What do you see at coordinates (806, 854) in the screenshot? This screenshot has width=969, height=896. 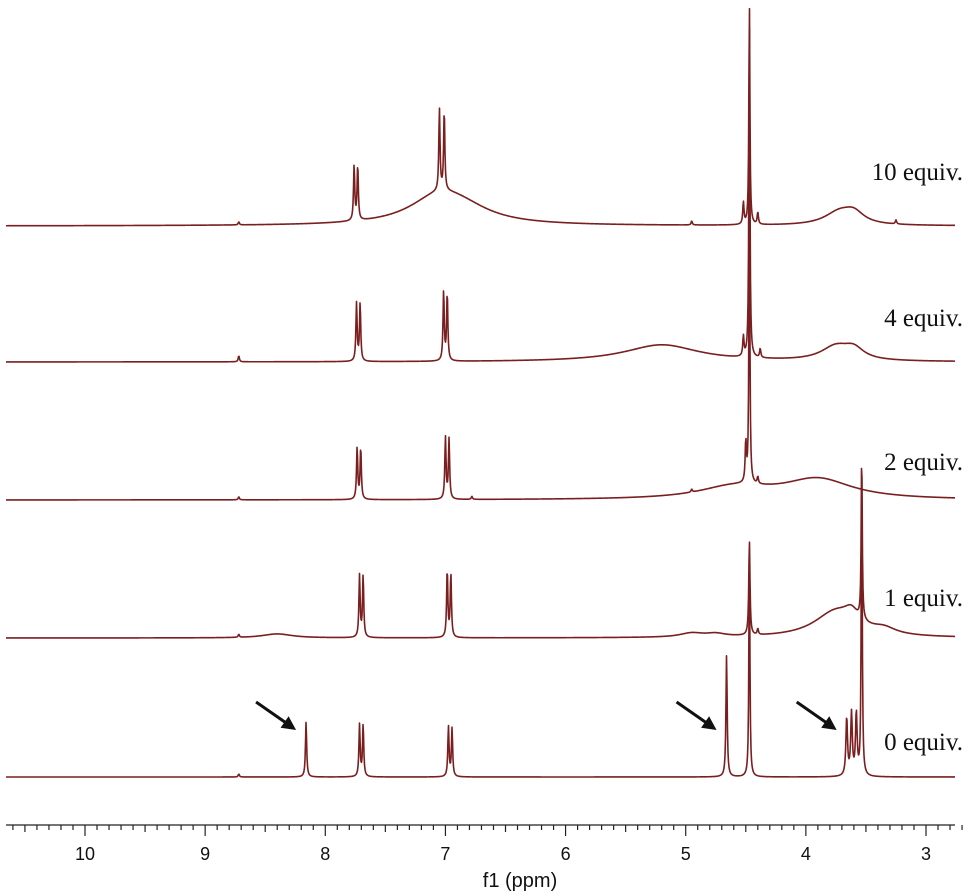 I see `x-tick-label: 4` at bounding box center [806, 854].